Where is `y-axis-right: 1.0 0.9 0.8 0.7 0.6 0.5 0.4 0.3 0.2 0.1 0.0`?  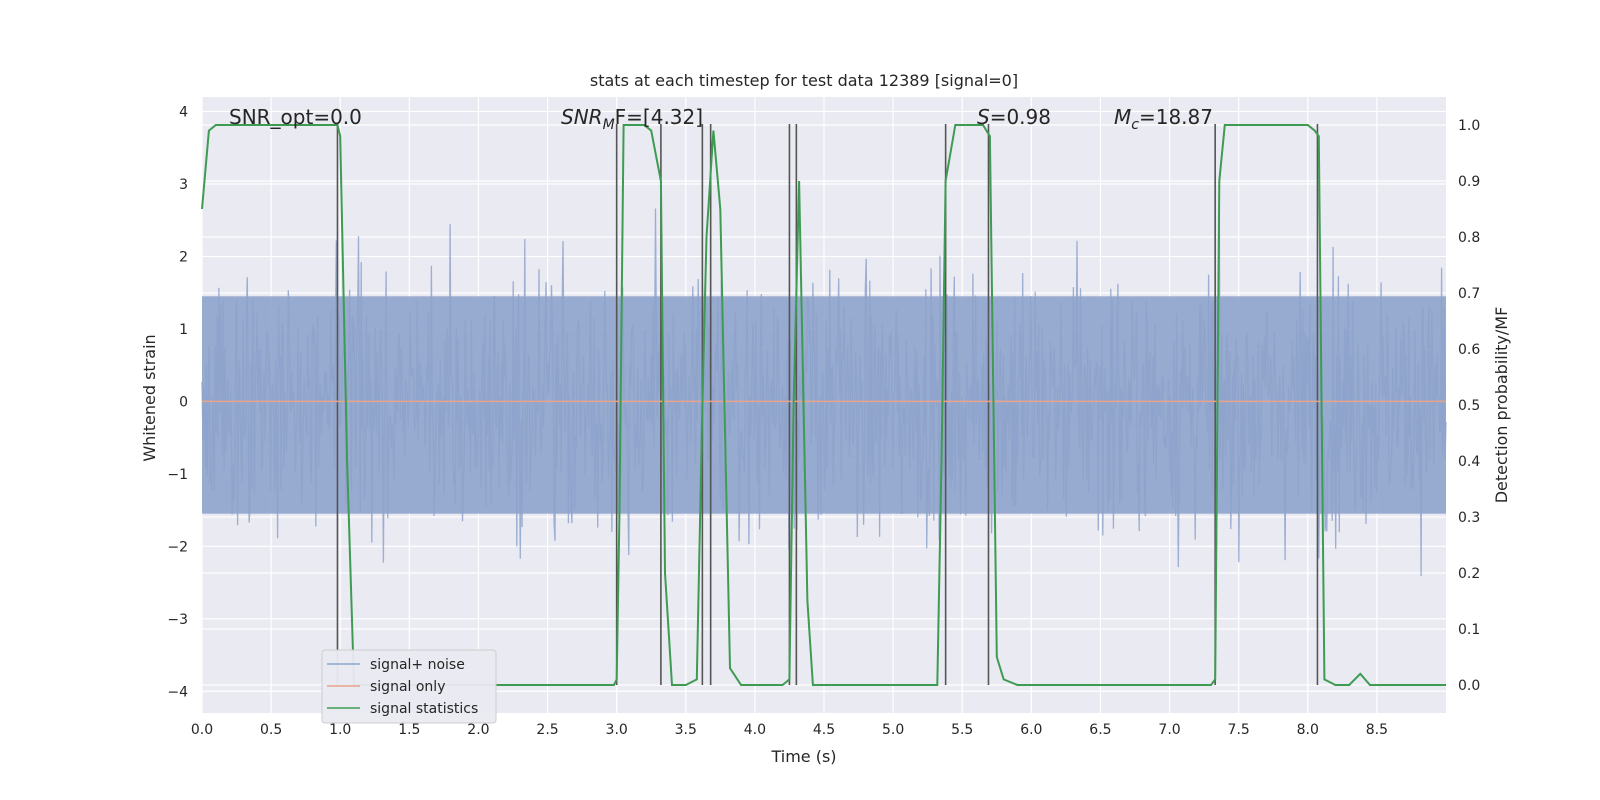 y-axis-right: 1.0 0.9 0.8 0.7 0.6 0.5 0.4 0.3 0.2 0.1 0.0 is located at coordinates (1469, 406).